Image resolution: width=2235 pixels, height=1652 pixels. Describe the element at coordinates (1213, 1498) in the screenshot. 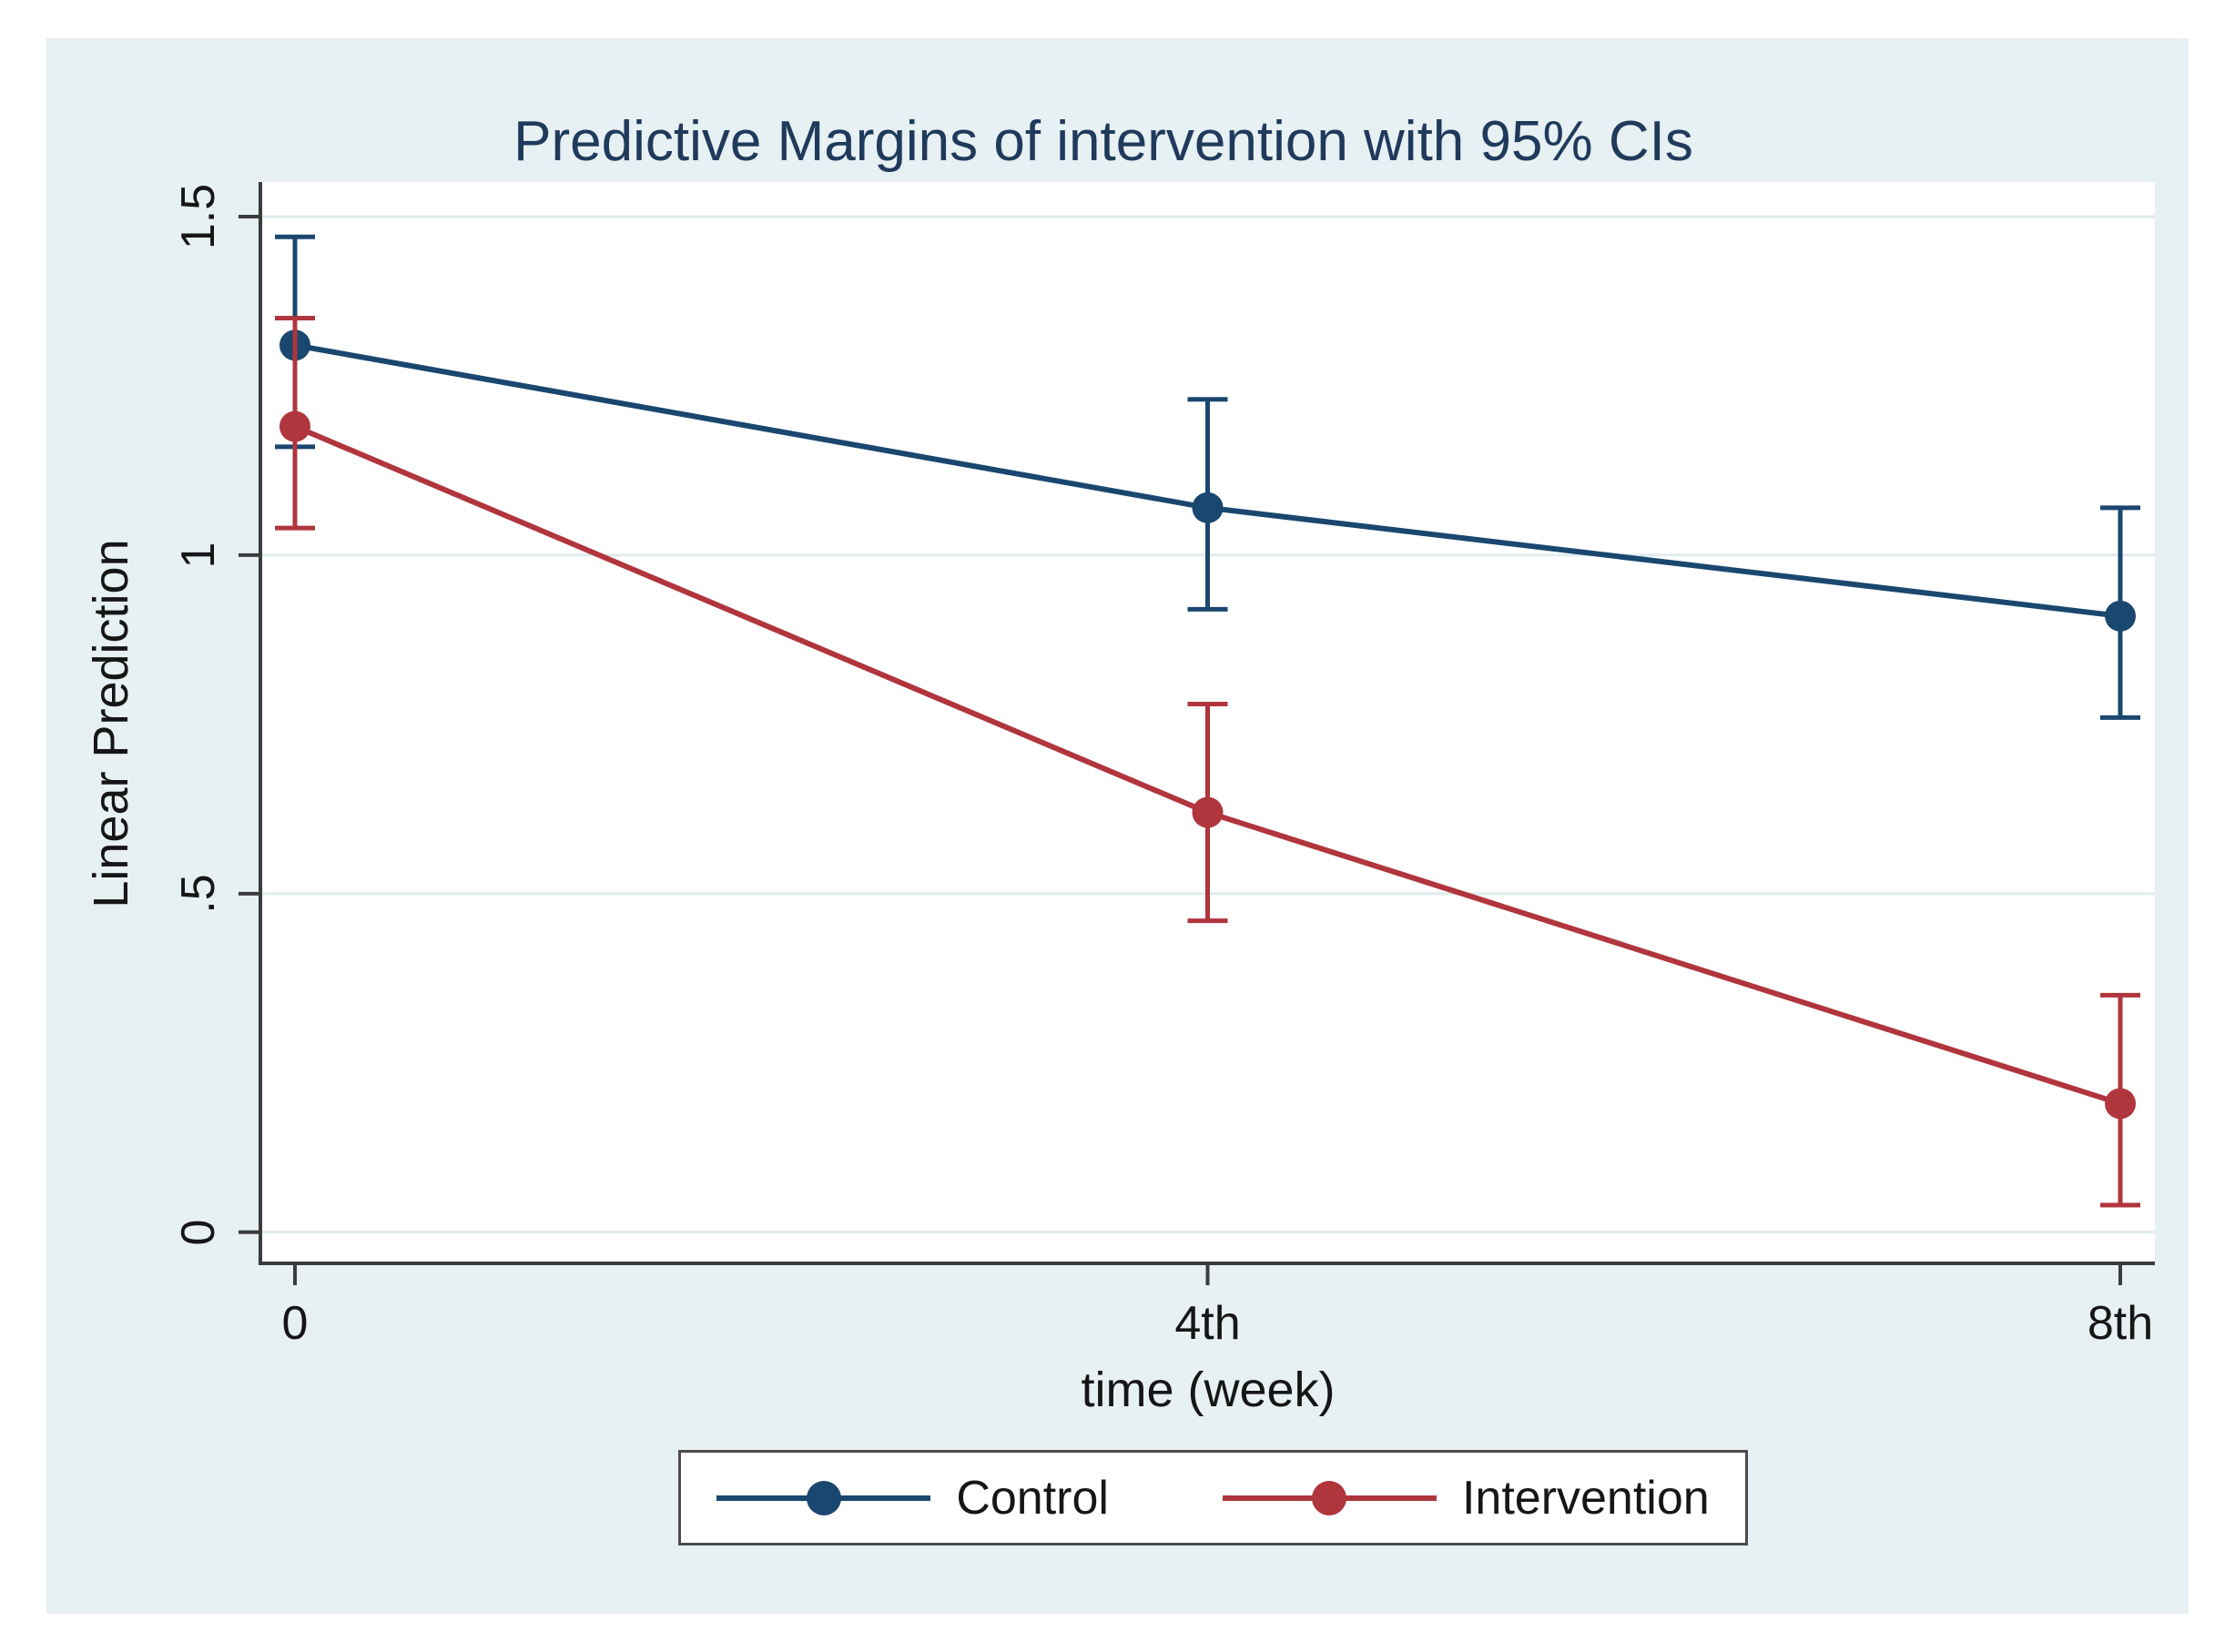

I see `legend: Control Intervention` at that location.